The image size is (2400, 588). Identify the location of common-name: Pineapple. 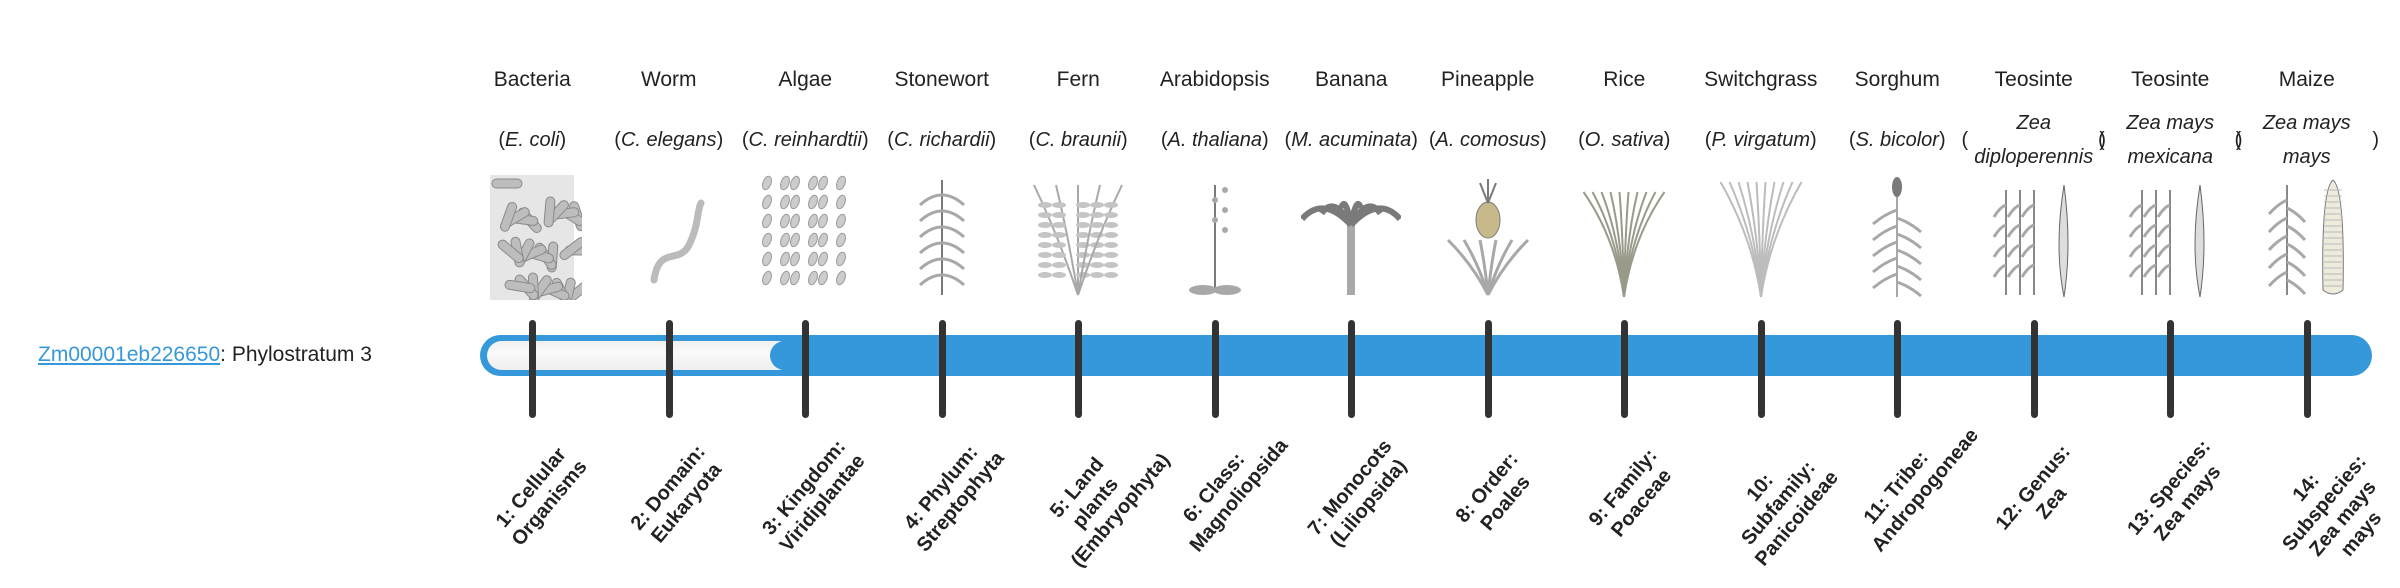
(1488, 79).